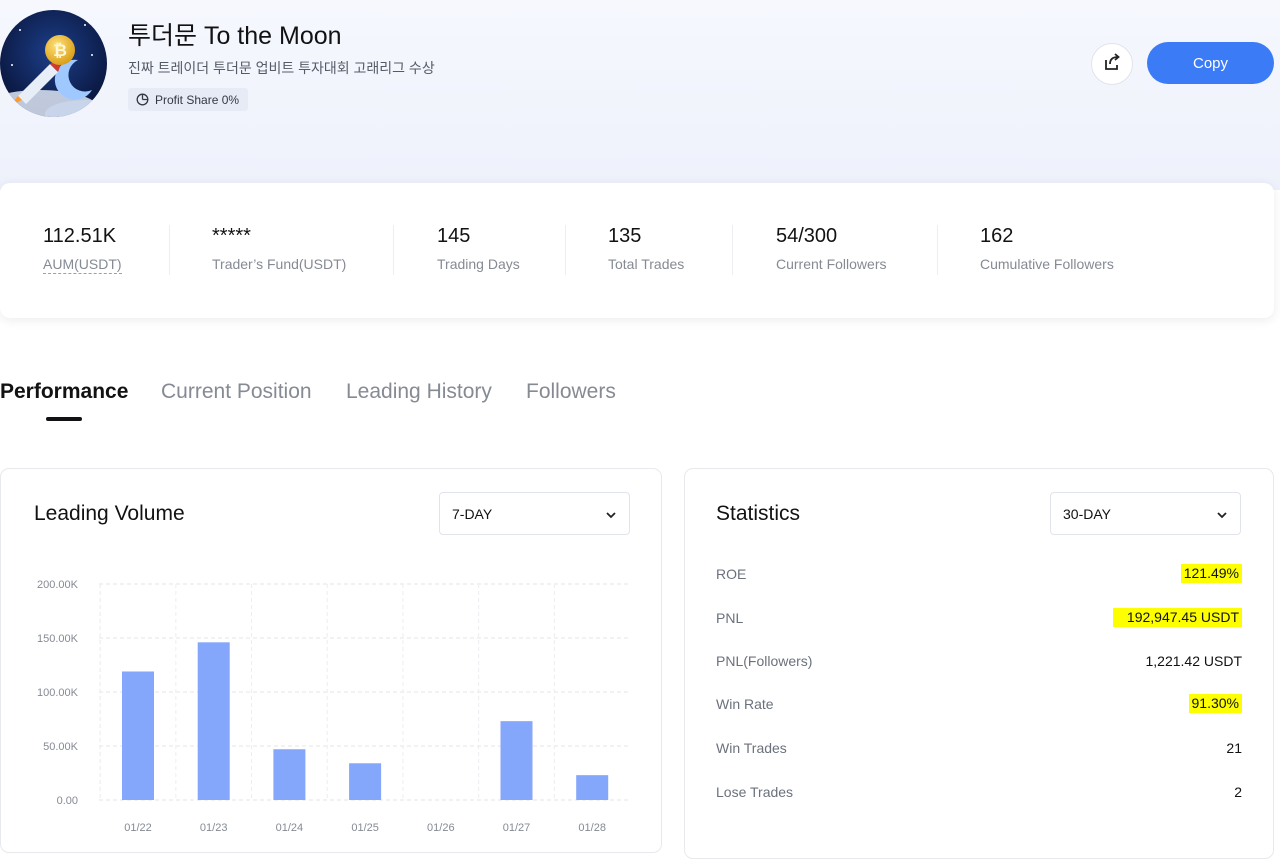 This screenshot has width=1280, height=866. What do you see at coordinates (61, 747) in the screenshot?
I see `y-tick-label: 50.00K` at bounding box center [61, 747].